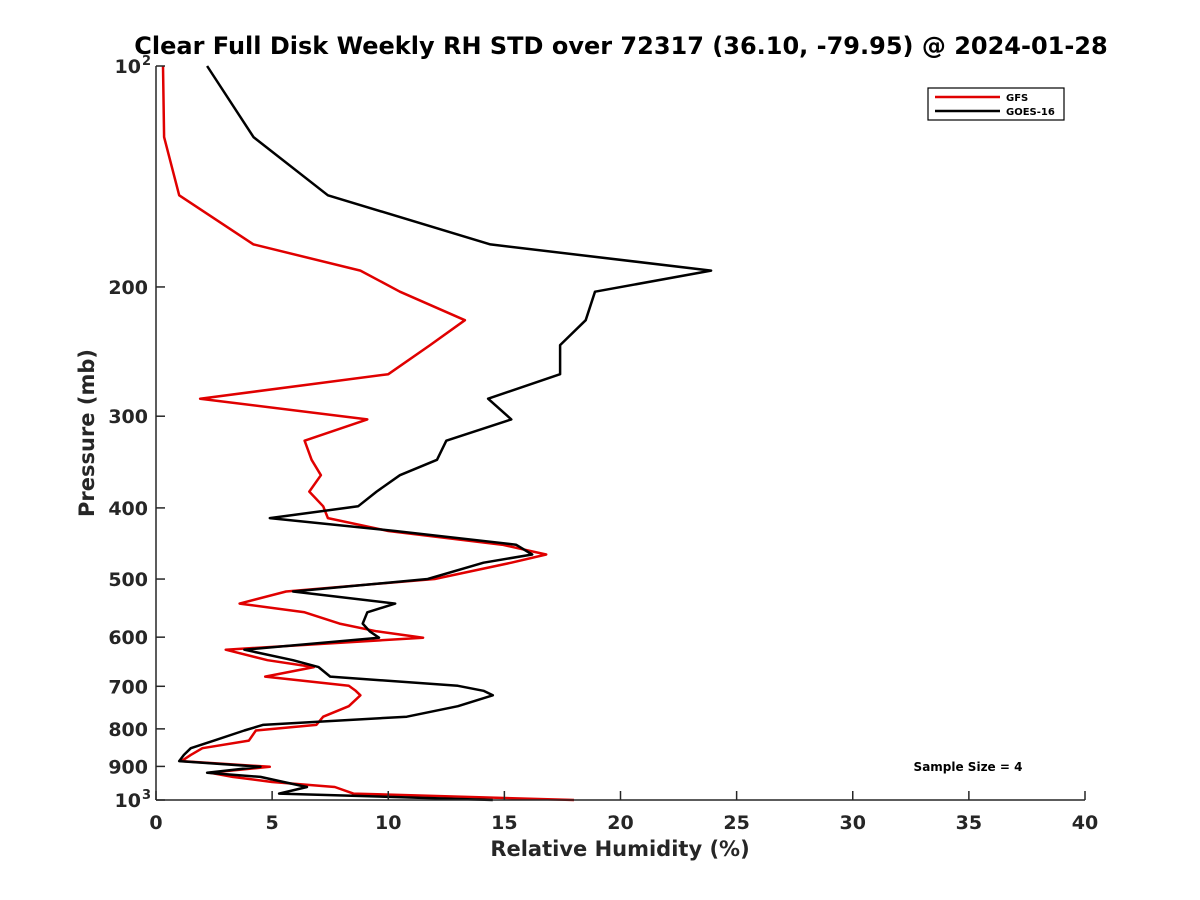  What do you see at coordinates (128, 417) in the screenshot?
I see `y-tick-label: 300` at bounding box center [128, 417].